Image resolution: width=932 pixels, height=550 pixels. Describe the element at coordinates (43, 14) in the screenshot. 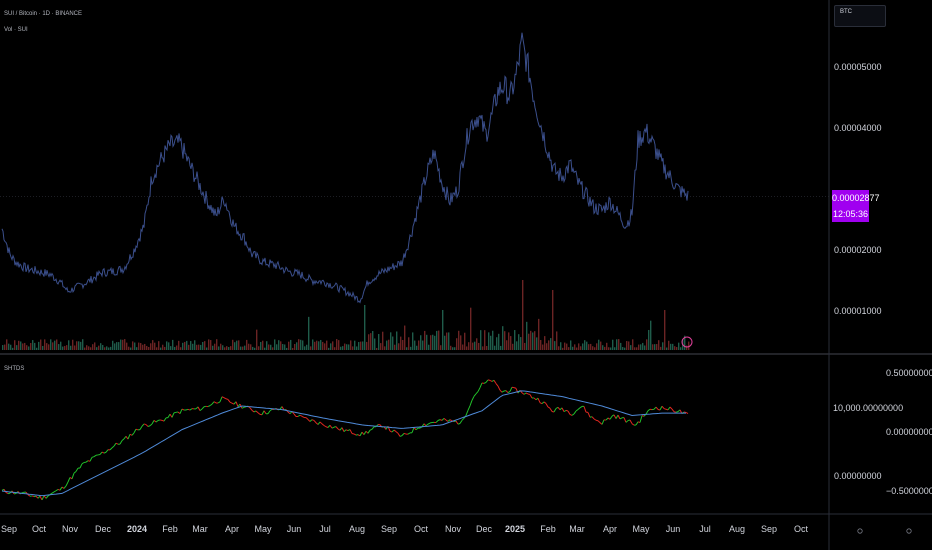

I see `symbol-legend: SUI / Bitcoin · 1D · BINANCE` at that location.